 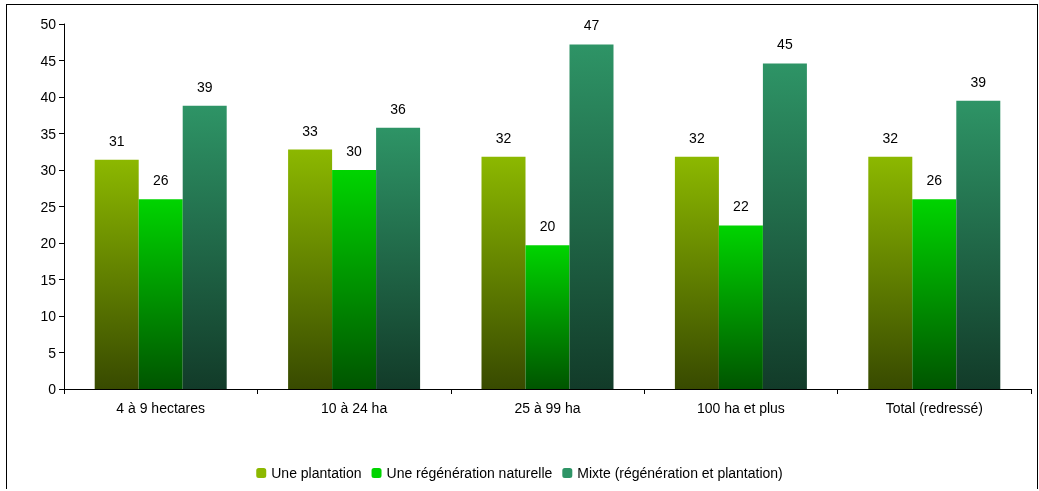 I want to click on data-label: 36, so click(x=398, y=108).